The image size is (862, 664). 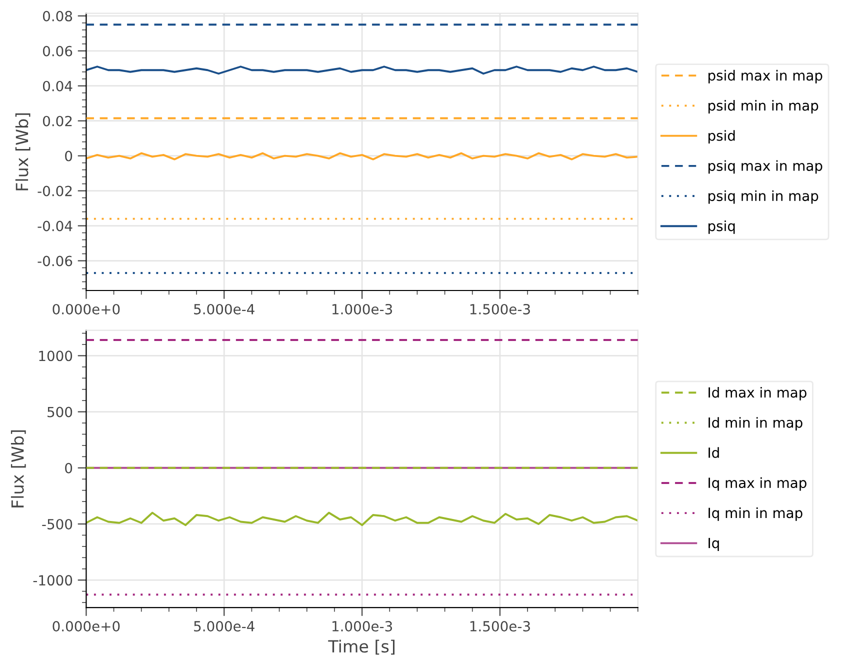 What do you see at coordinates (757, 484) in the screenshot?
I see `legend-label: Iq max in map` at bounding box center [757, 484].